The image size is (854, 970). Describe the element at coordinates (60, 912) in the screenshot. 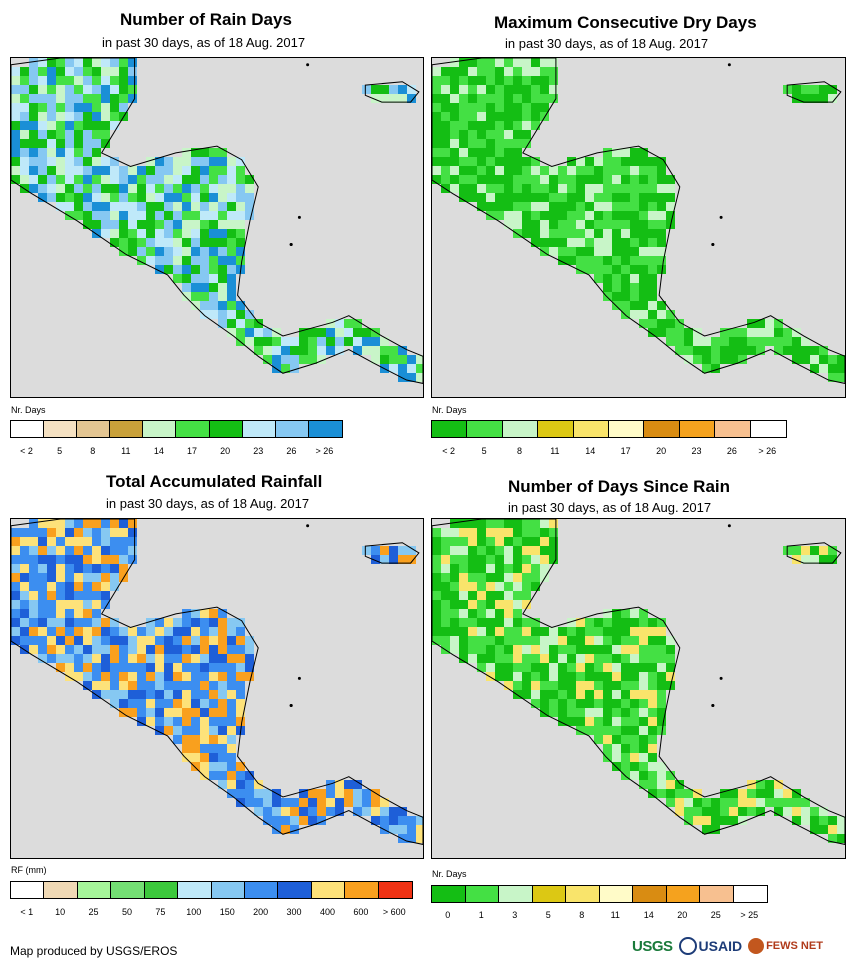

I see `legend-tick-label: 10` at that location.